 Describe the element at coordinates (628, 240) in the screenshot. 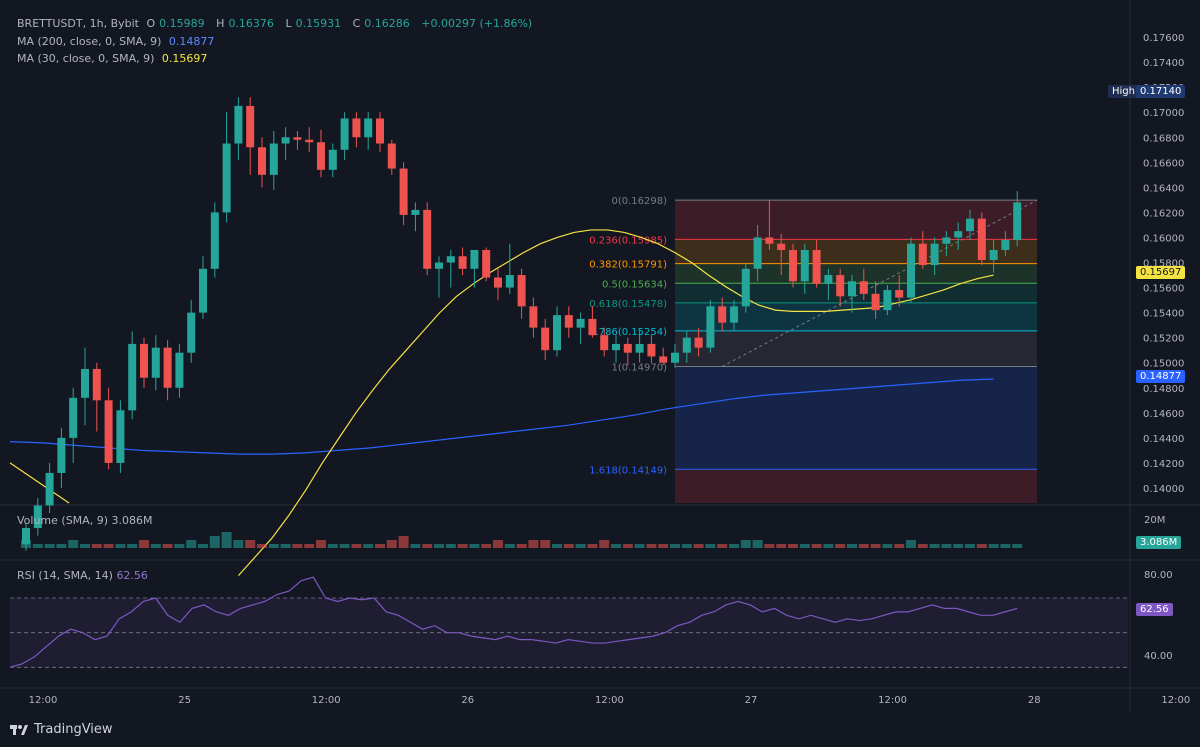

I see `fib-level-label: 0.236(0.15985)` at that location.